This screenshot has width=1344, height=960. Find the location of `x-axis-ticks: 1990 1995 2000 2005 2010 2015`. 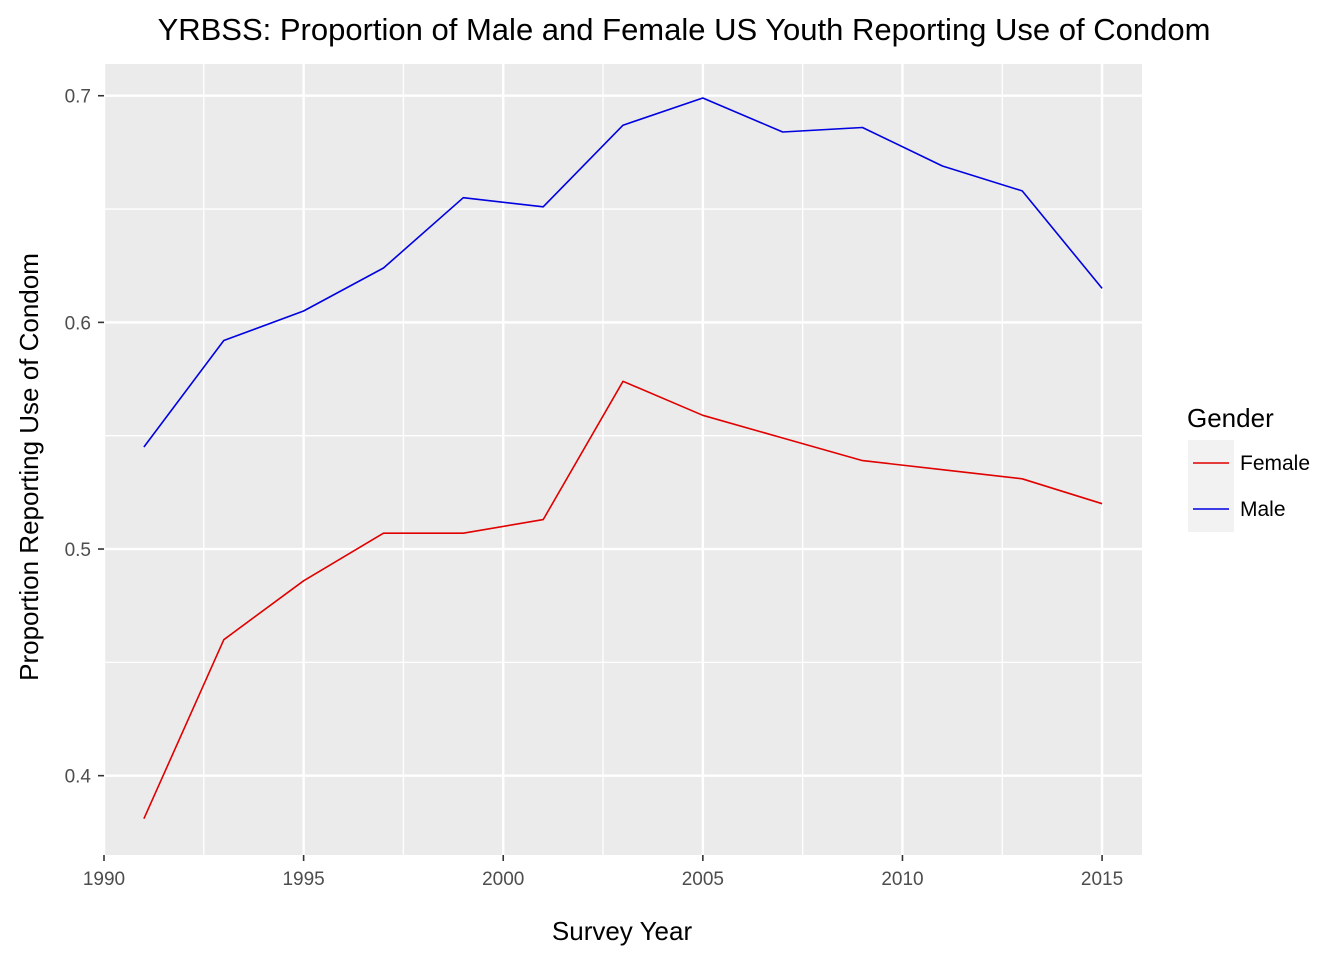

x-axis-ticks: 1990 1995 2000 2005 2010 2015 is located at coordinates (603, 872).